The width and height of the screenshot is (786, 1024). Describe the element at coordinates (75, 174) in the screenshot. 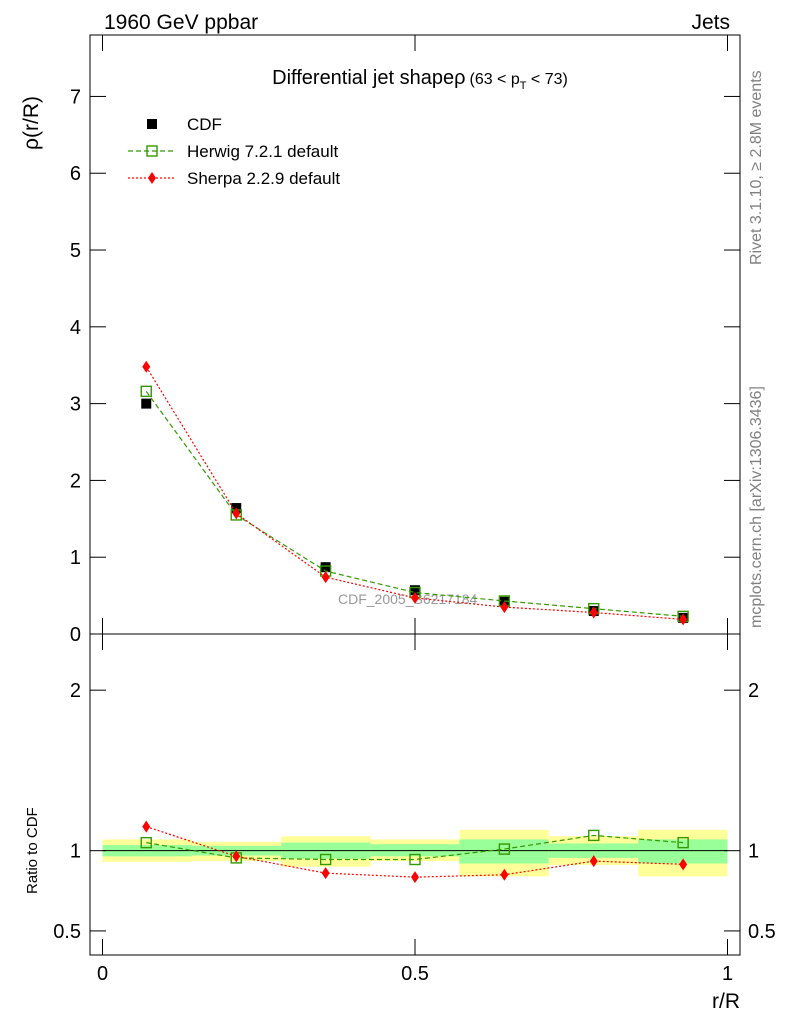

I see `main-ytick-label-6: 6` at that location.